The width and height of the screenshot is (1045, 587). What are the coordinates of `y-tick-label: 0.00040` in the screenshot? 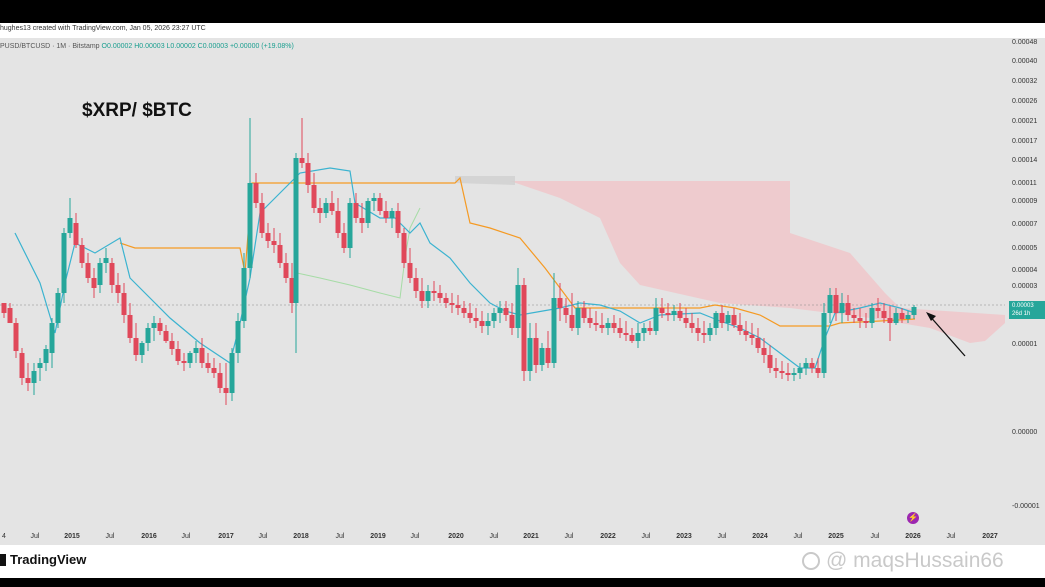 It's located at (1024, 61).